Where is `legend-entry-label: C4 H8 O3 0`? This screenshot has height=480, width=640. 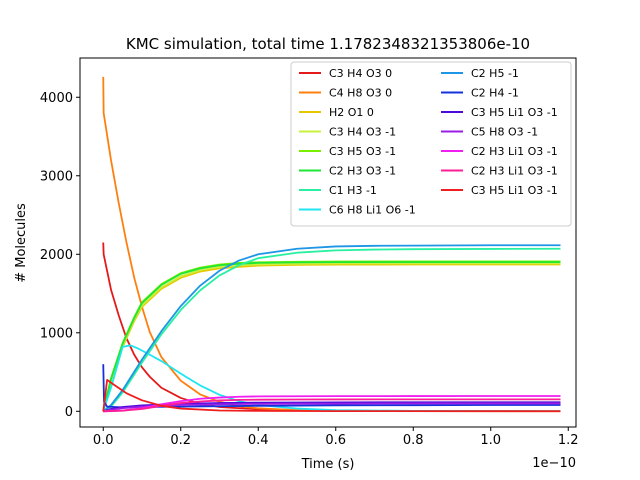
legend-entry-label: C4 H8 O3 0 is located at coordinates (360, 93).